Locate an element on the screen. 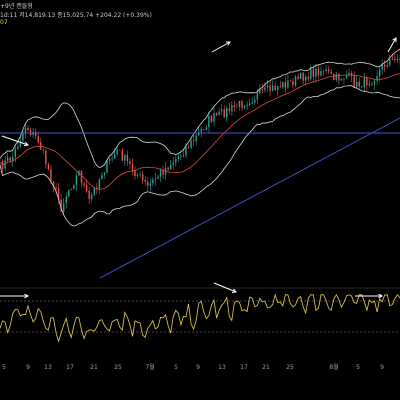  rsi-annotation-arrows is located at coordinates (192, 290).